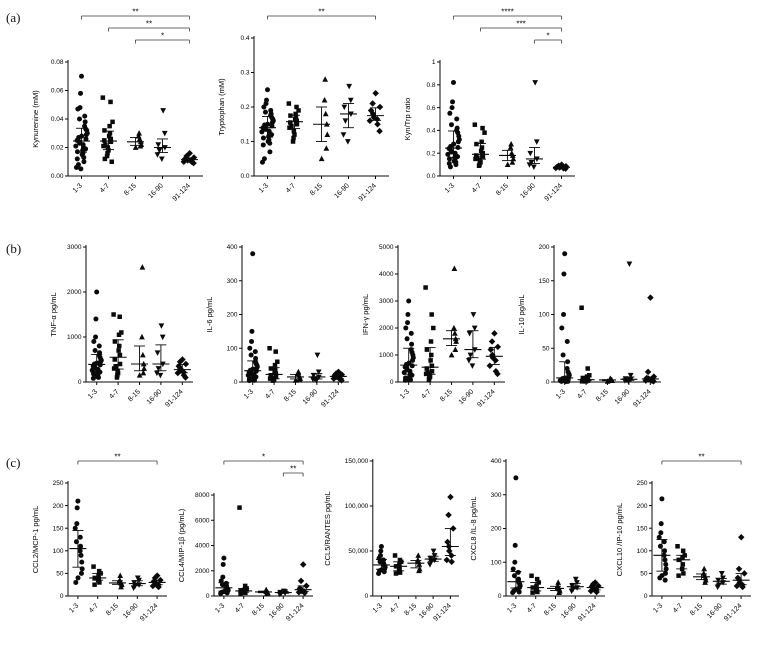 The width and height of the screenshot is (761, 645). I want to click on panel-label-b: (b), so click(14, 248).